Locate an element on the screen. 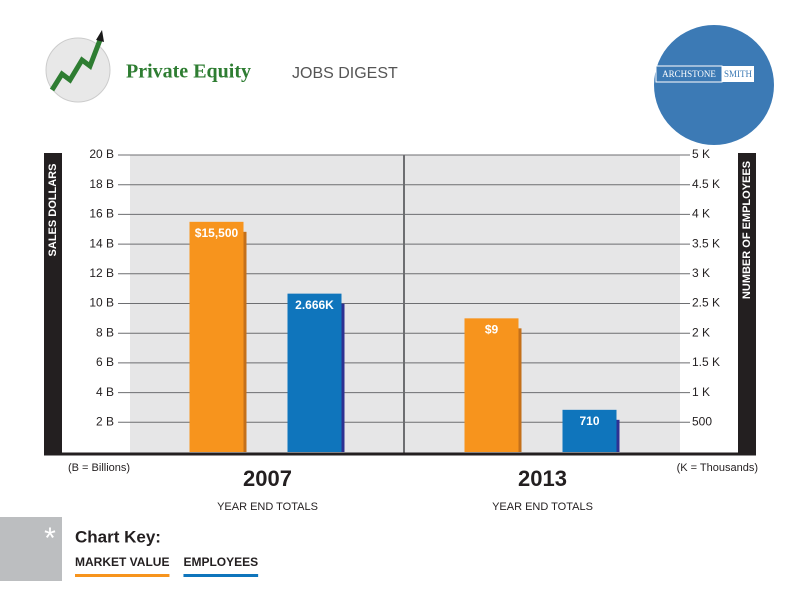 This screenshot has width=792, height=612. data-label: $15,500 is located at coordinates (217, 233).